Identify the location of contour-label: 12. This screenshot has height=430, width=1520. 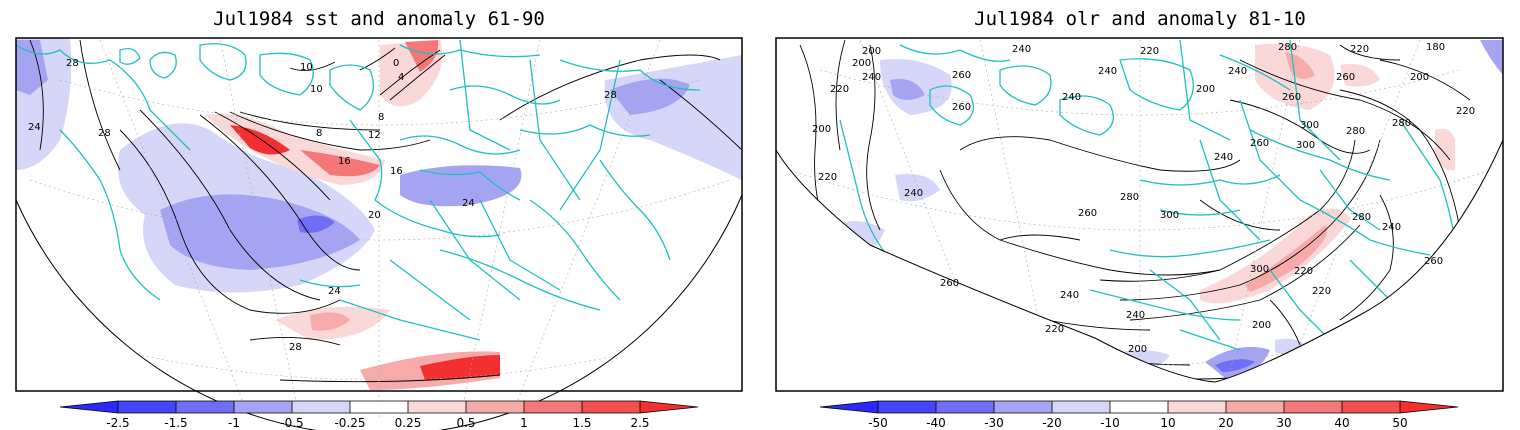
(374, 135).